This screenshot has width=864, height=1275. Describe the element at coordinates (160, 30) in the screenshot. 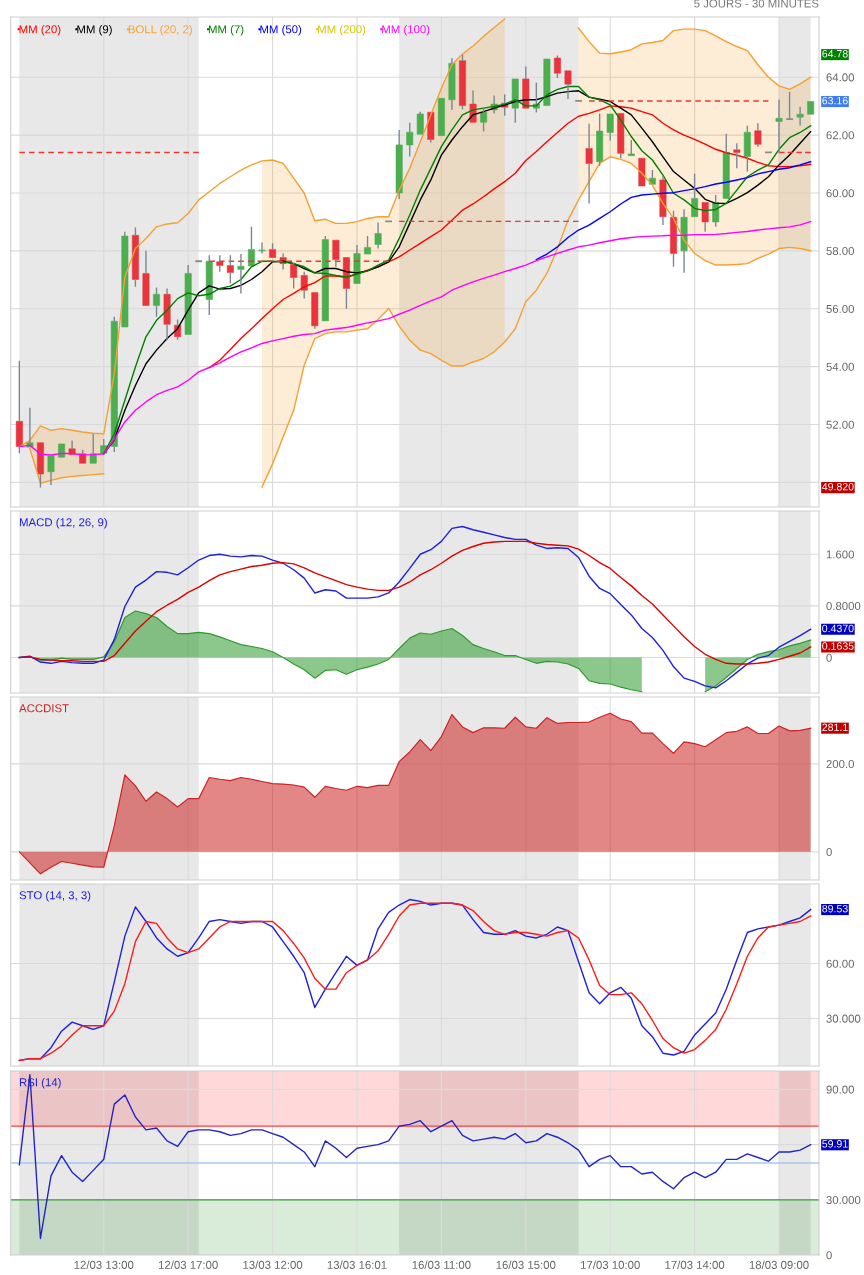

I see `legend-label: BOLL (20, 2)` at that location.